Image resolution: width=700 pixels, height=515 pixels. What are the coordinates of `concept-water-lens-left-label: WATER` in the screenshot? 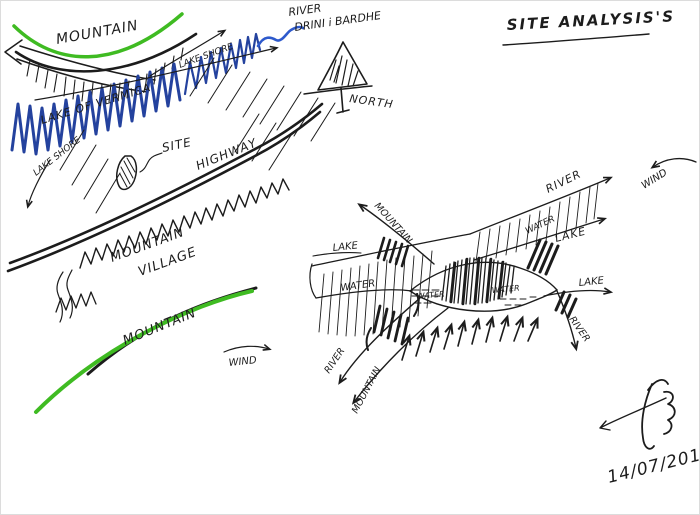 It's located at (430, 295).